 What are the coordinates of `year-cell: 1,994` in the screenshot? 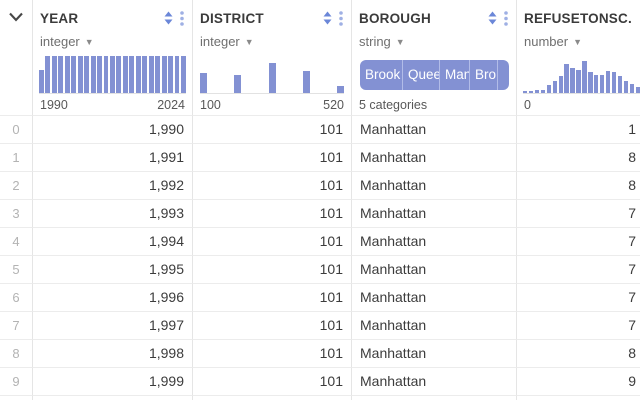 It's located at (113, 241).